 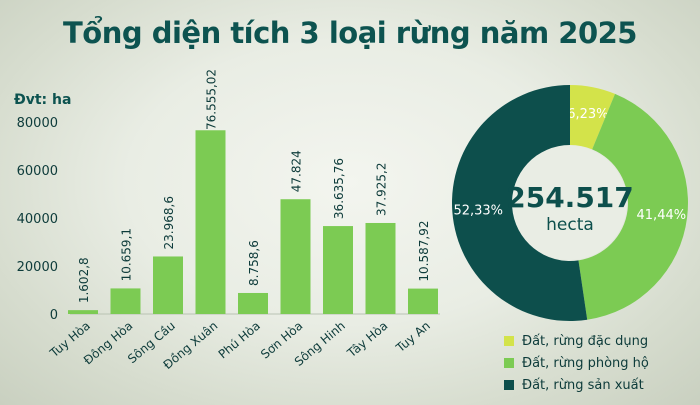 I want to click on bar-value-label: 8.758,6, so click(x=254, y=263).